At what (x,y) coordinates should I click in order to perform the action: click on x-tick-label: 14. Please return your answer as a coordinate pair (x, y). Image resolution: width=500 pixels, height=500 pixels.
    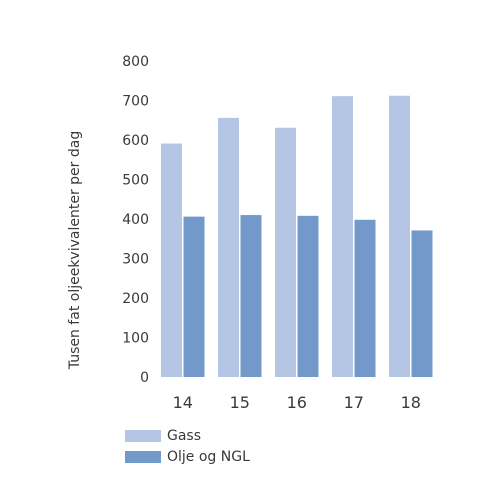
    Looking at the image, I should click on (183, 402).